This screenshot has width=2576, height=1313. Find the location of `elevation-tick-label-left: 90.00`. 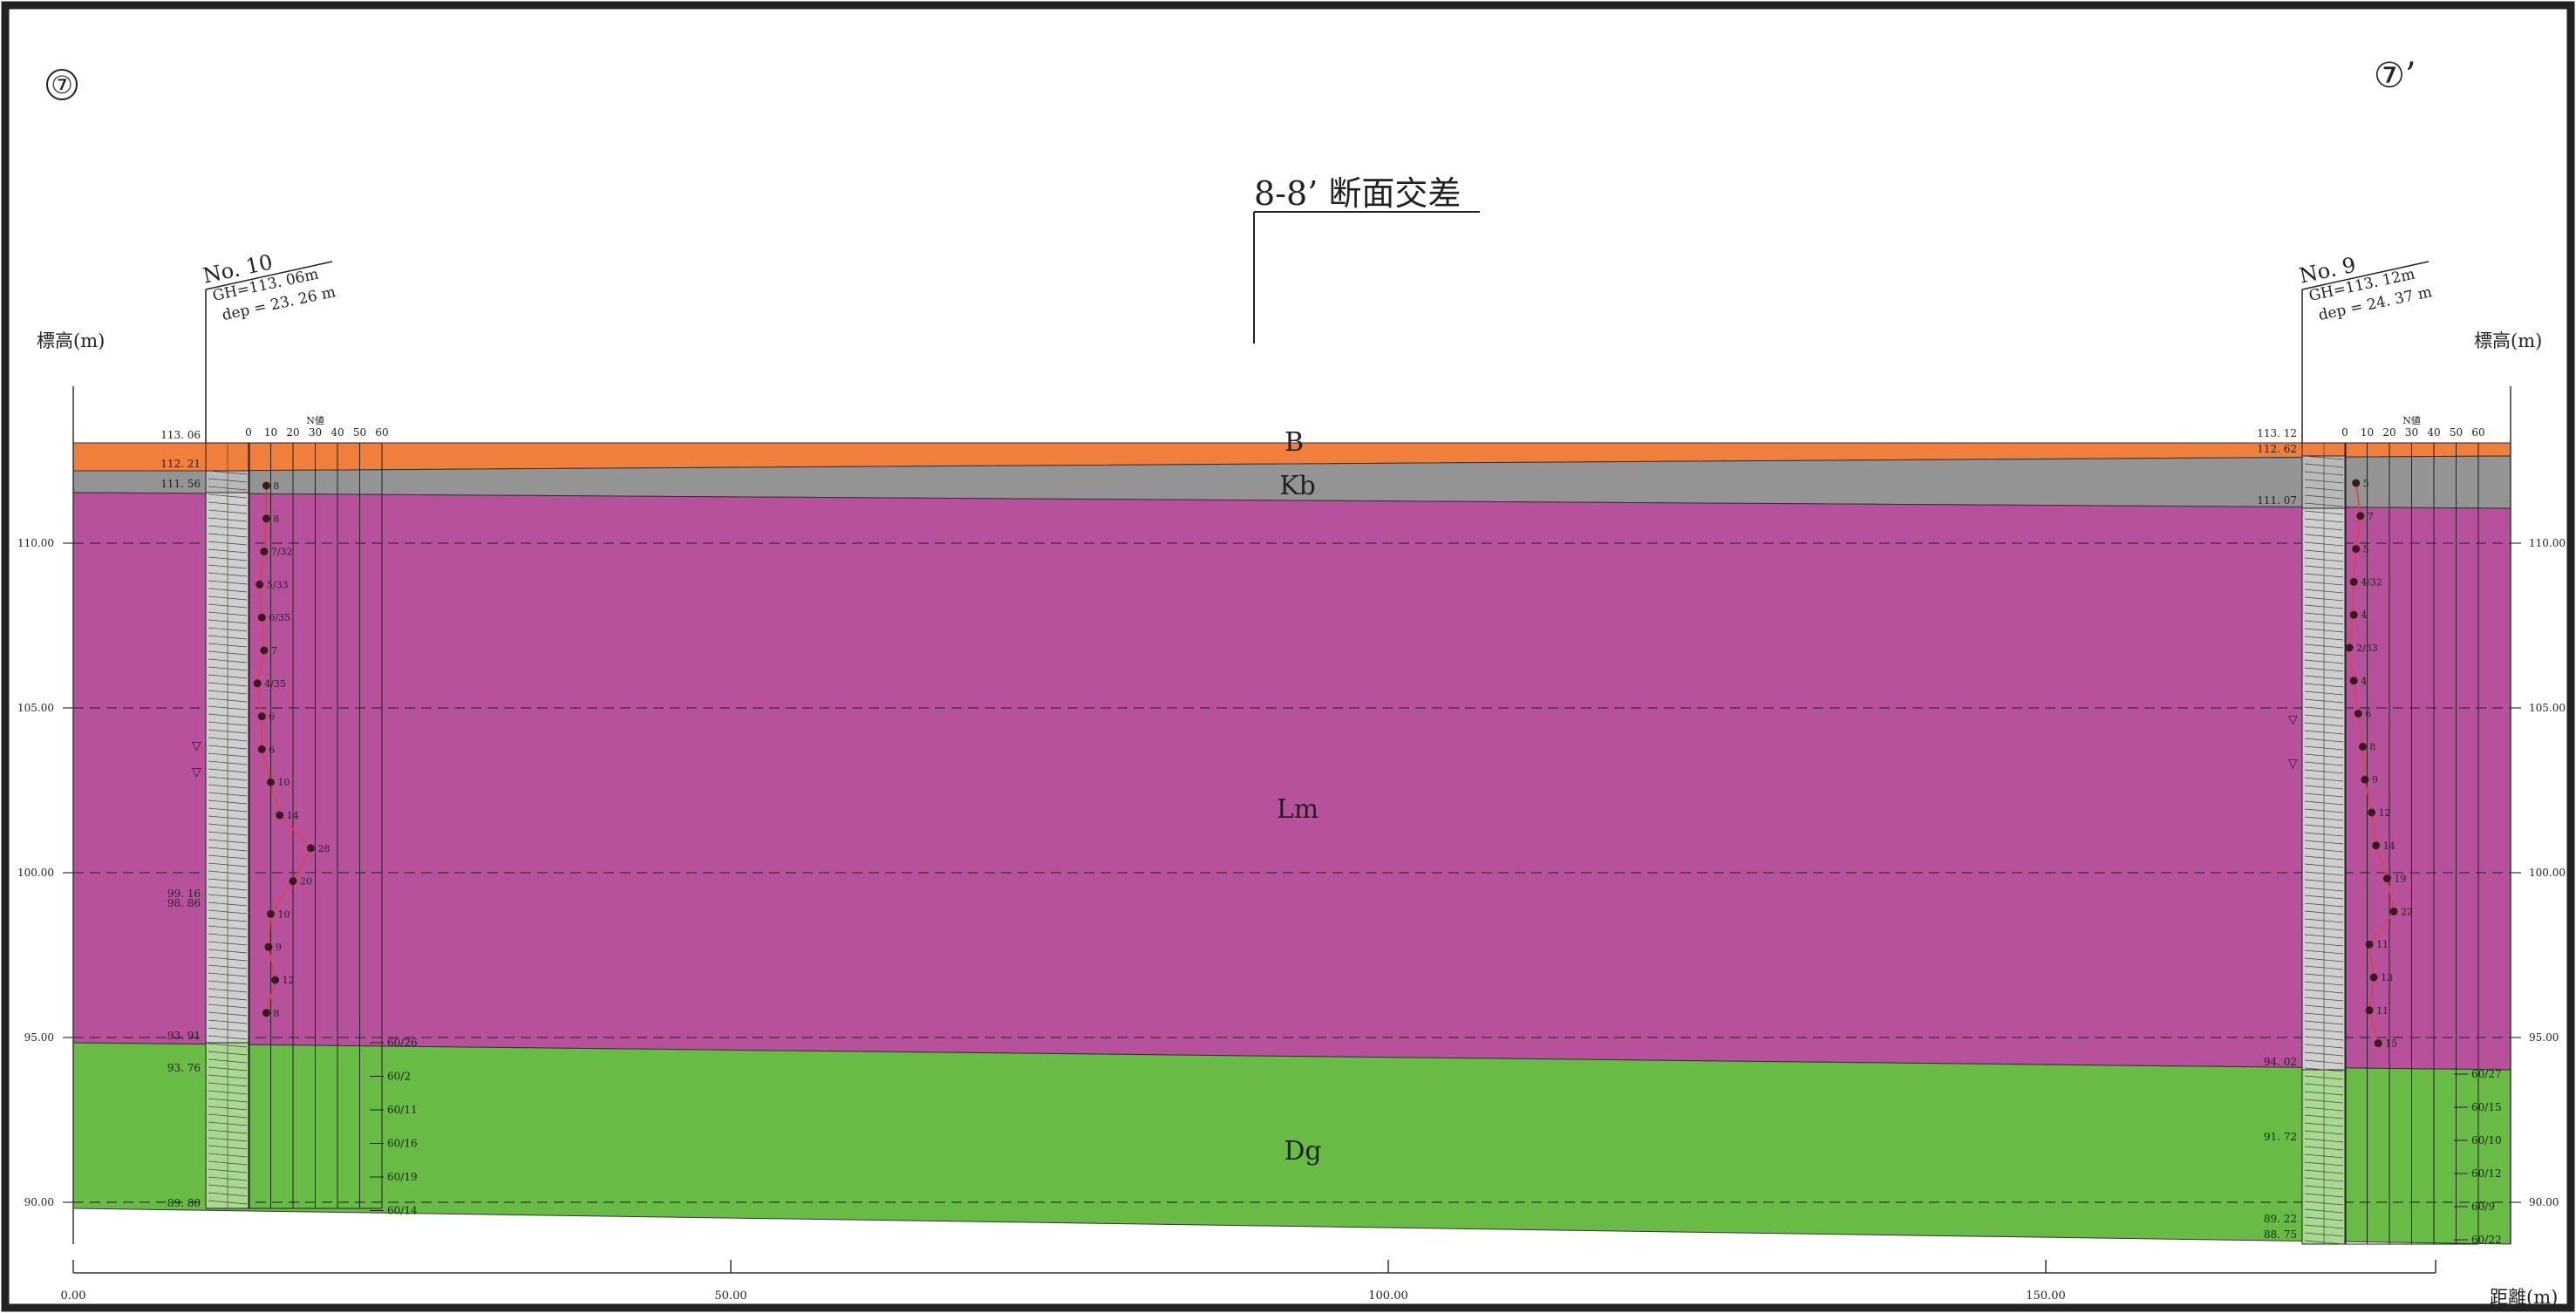

elevation-tick-label-left: 90.00 is located at coordinates (39, 1202).